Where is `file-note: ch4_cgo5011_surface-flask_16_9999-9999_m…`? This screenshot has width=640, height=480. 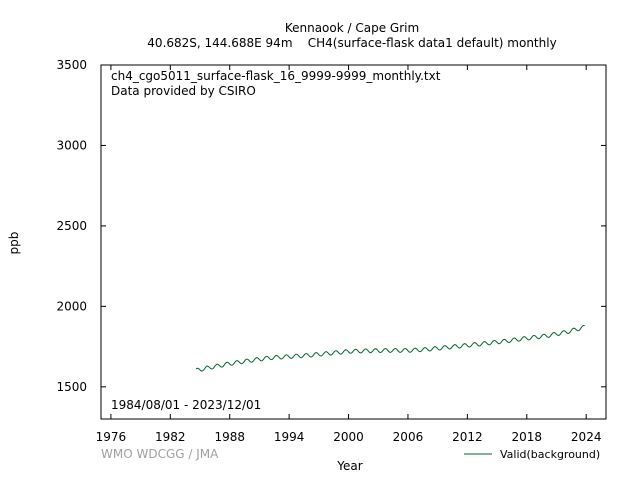
file-note: ch4_cgo5011_surface-flask_16_9999-9999_m… is located at coordinates (276, 76).